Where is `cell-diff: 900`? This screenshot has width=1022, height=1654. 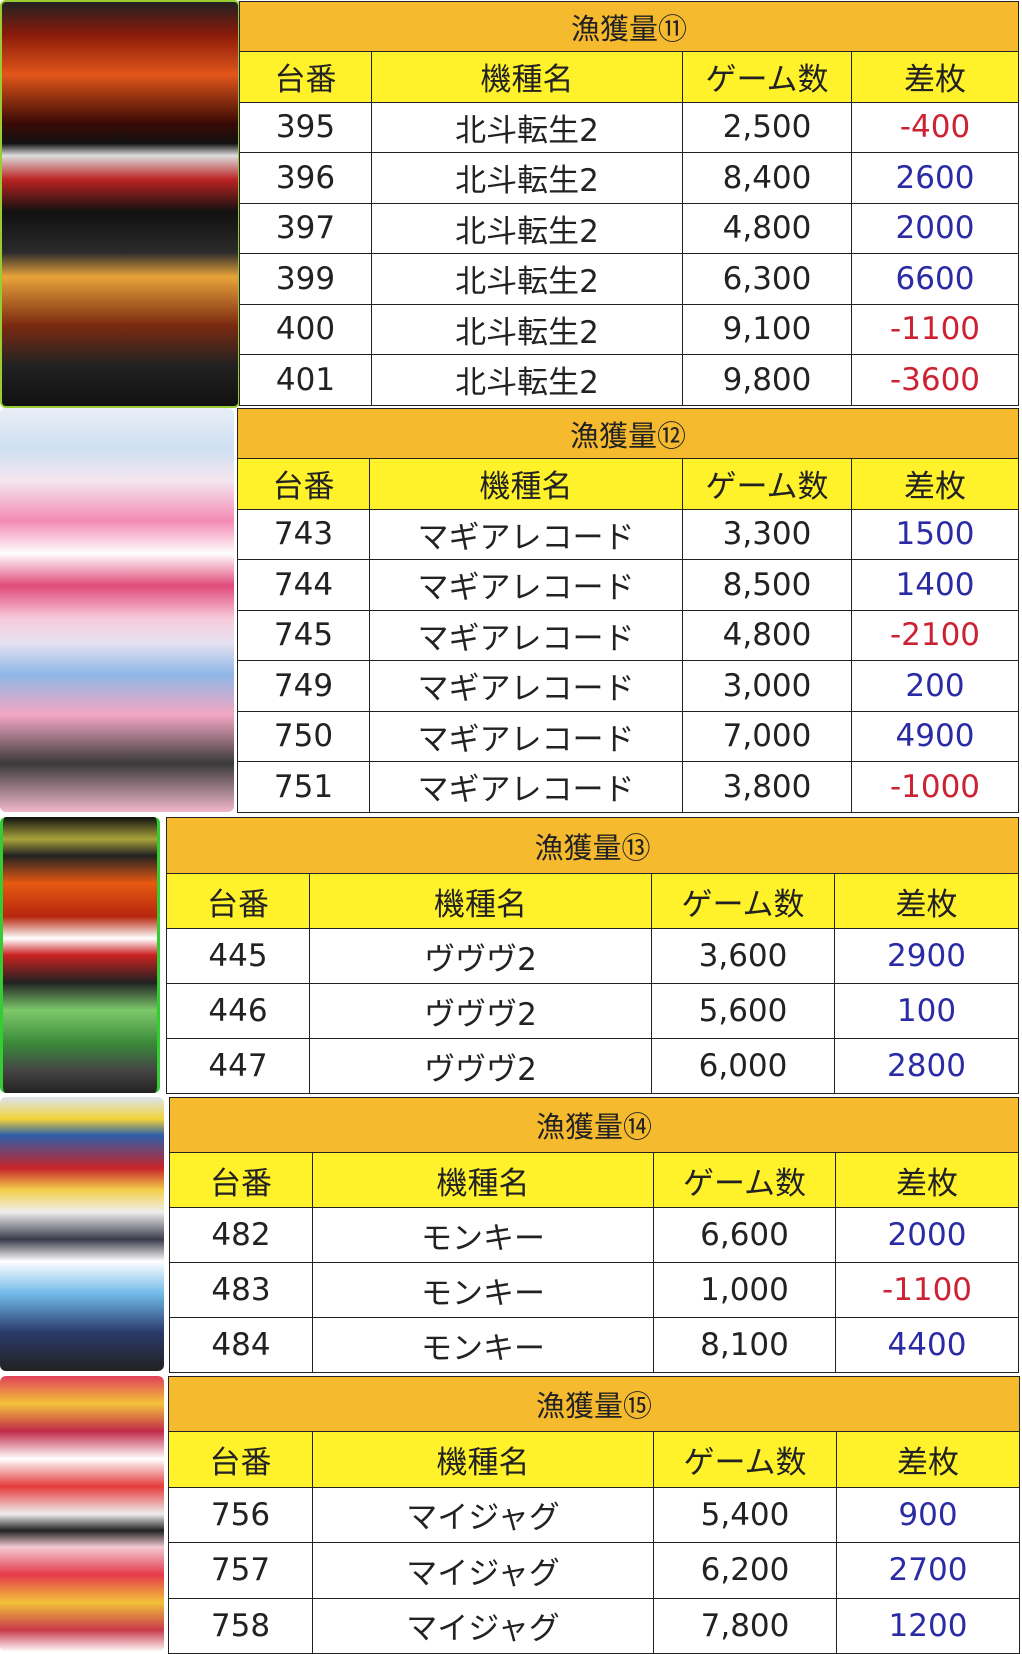
cell-diff: 900 is located at coordinates (928, 1514).